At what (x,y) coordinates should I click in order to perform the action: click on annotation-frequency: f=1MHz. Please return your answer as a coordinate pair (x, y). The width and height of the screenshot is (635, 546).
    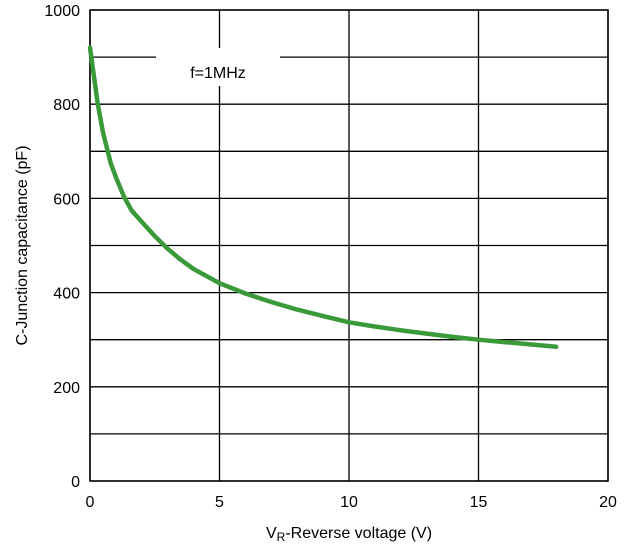
    Looking at the image, I should click on (218, 73).